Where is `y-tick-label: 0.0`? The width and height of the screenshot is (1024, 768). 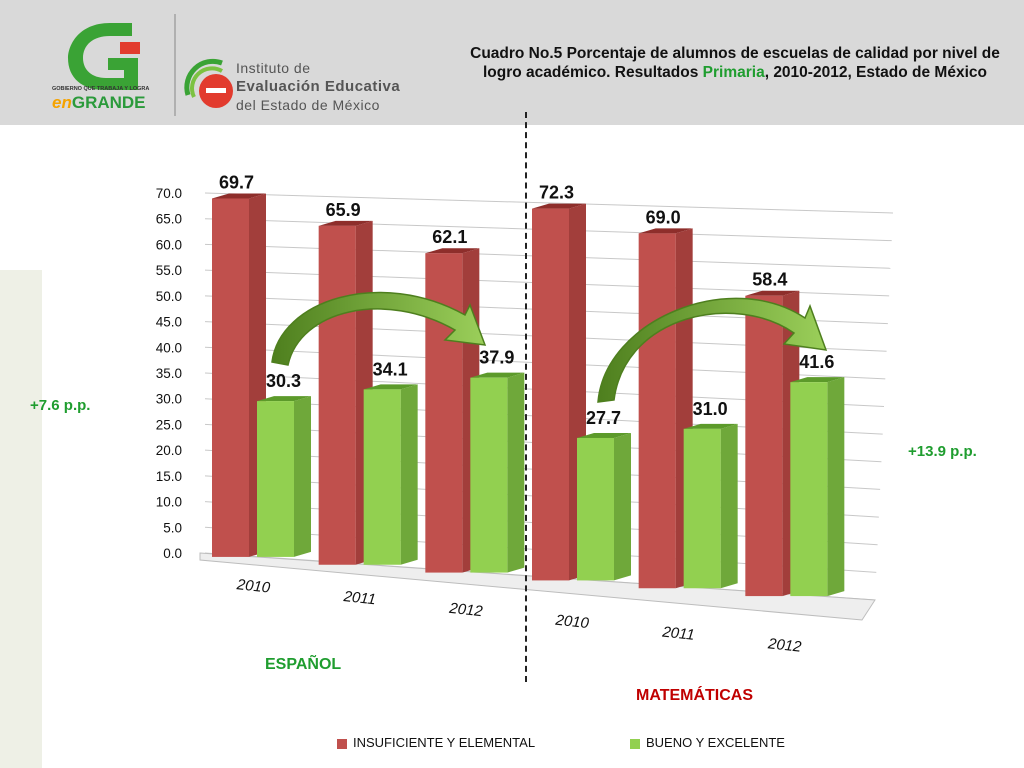
y-tick-label: 0.0 is located at coordinates (172, 553).